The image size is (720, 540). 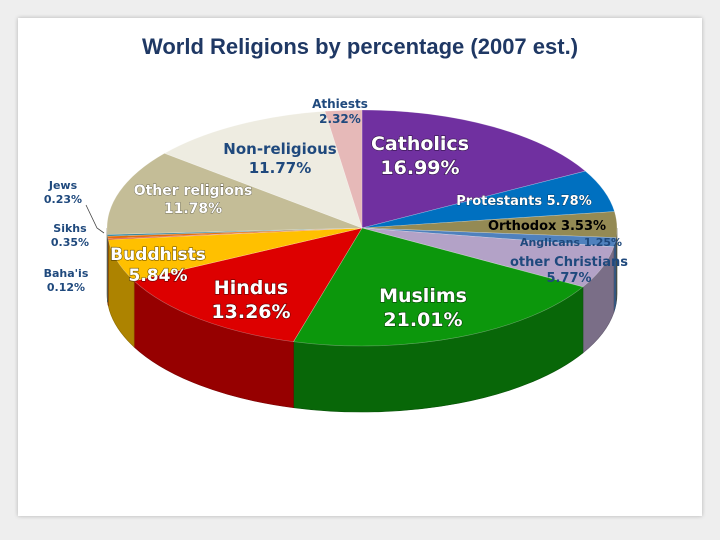 I want to click on label-other-christians: other Christians 5.77%, so click(x=569, y=270).